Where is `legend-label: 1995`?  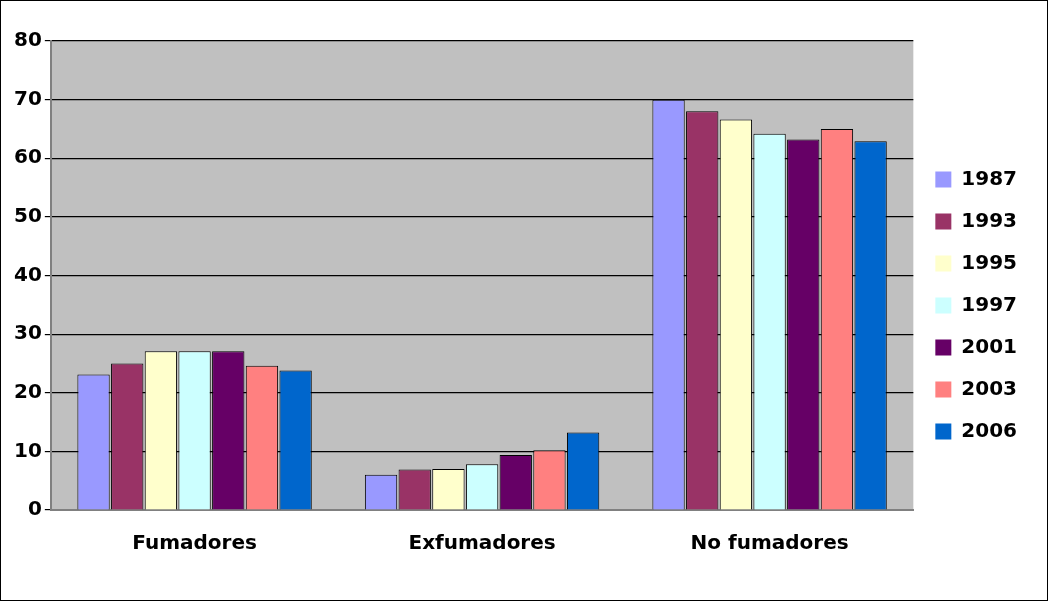 legend-label: 1995 is located at coordinates (989, 261).